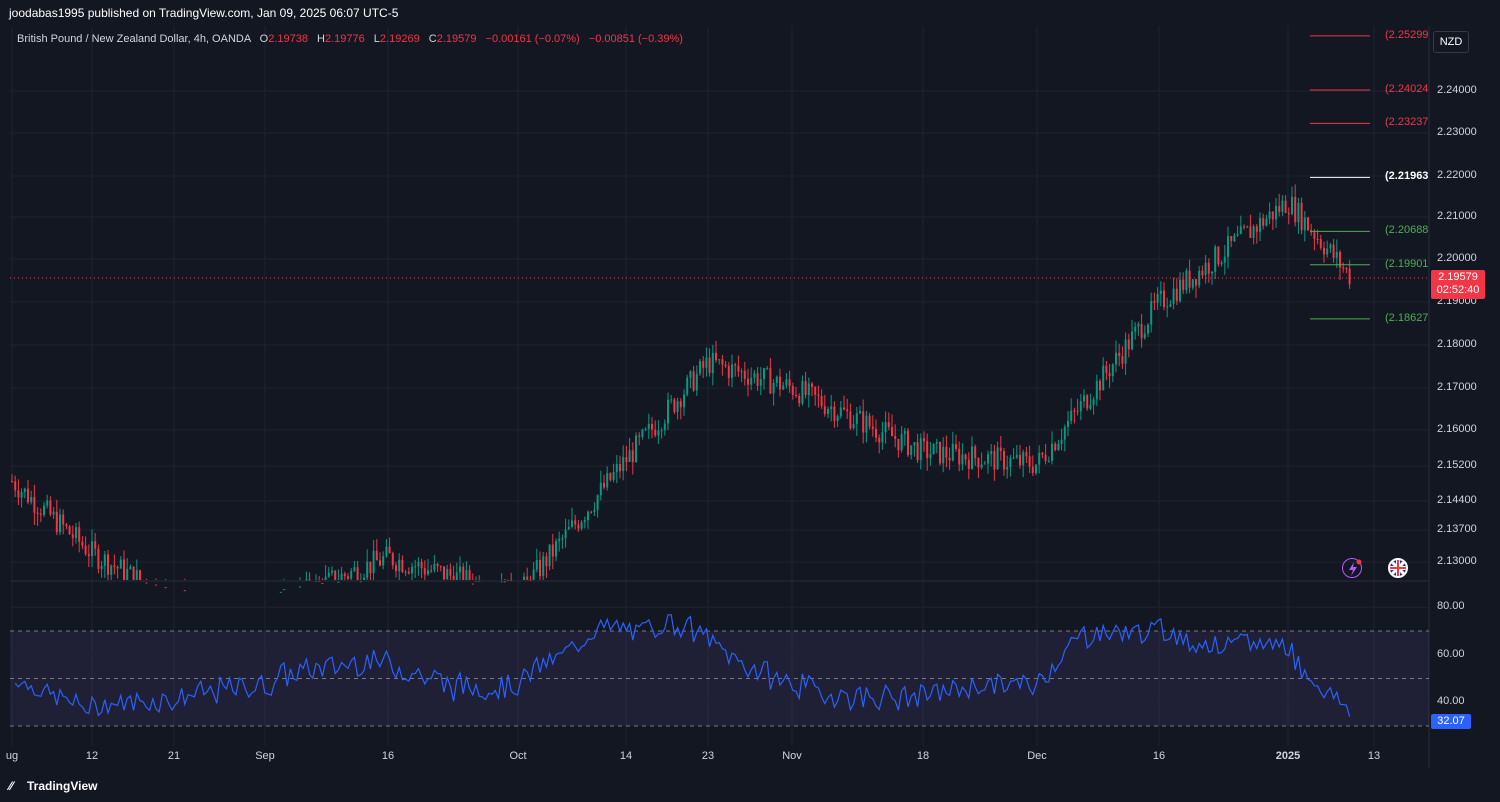  Describe the element at coordinates (12, 756) in the screenshot. I see `time-tick-label: ug` at that location.